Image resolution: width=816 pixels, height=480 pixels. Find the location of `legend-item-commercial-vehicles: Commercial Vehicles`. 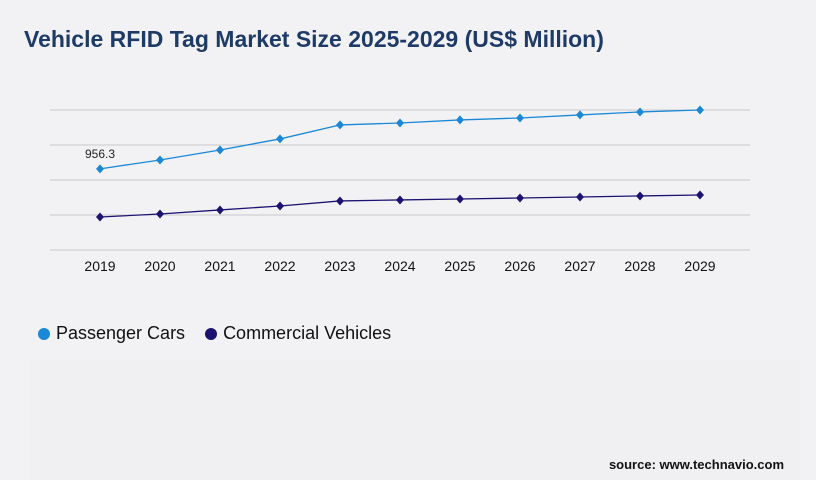

legend-item-commercial-vehicles: Commercial Vehicles is located at coordinates (298, 333).